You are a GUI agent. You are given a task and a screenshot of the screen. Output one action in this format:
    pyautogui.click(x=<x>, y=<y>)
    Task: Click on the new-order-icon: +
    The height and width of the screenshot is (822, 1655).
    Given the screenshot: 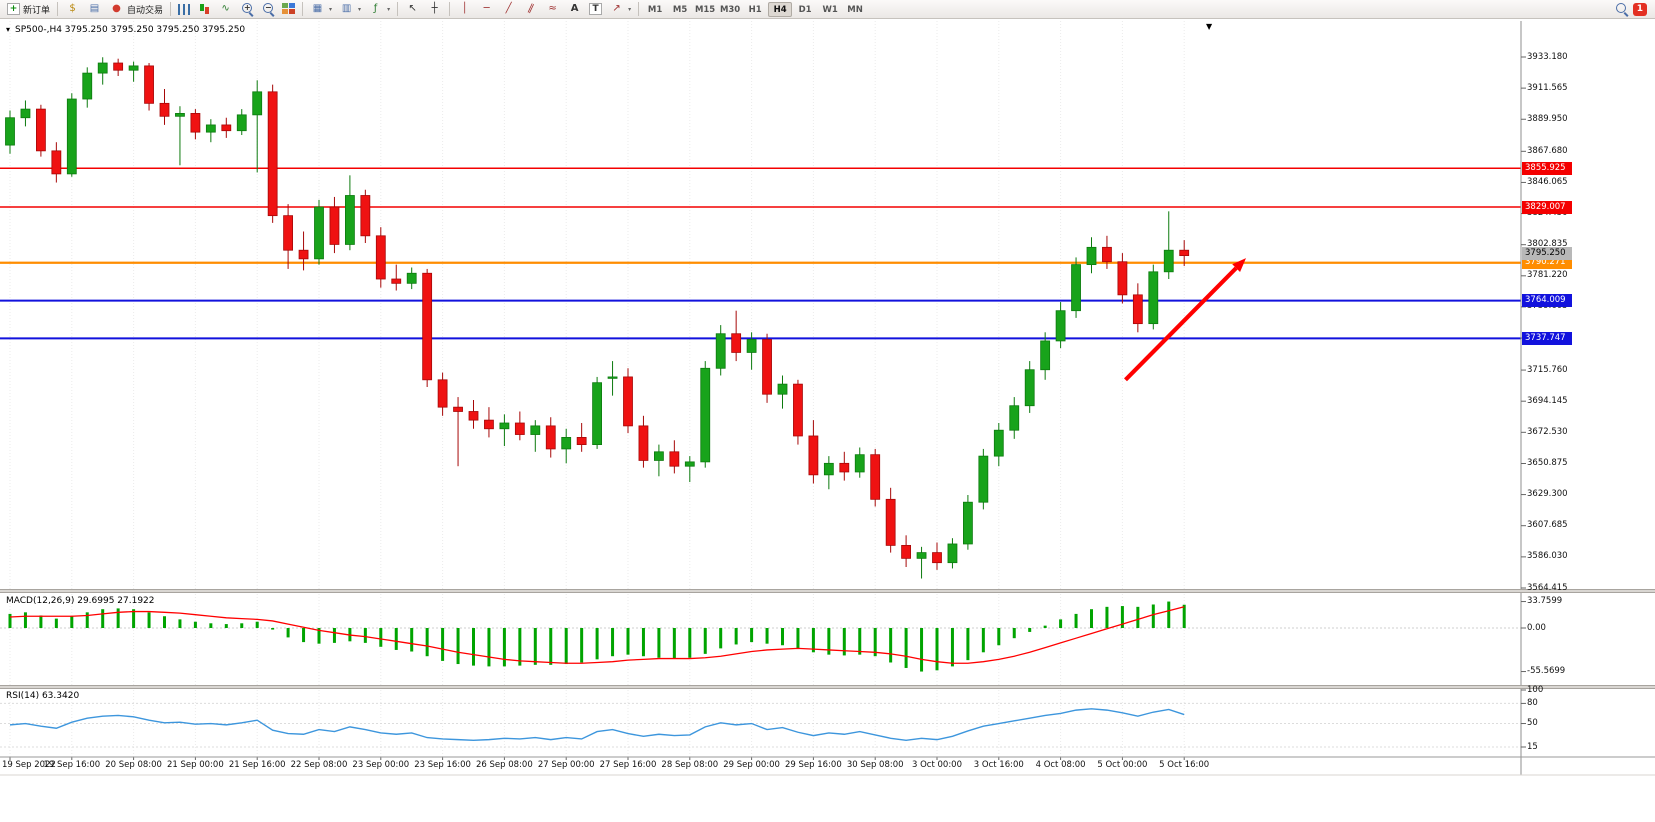 What is the action you would take?
    pyautogui.click(x=13, y=9)
    